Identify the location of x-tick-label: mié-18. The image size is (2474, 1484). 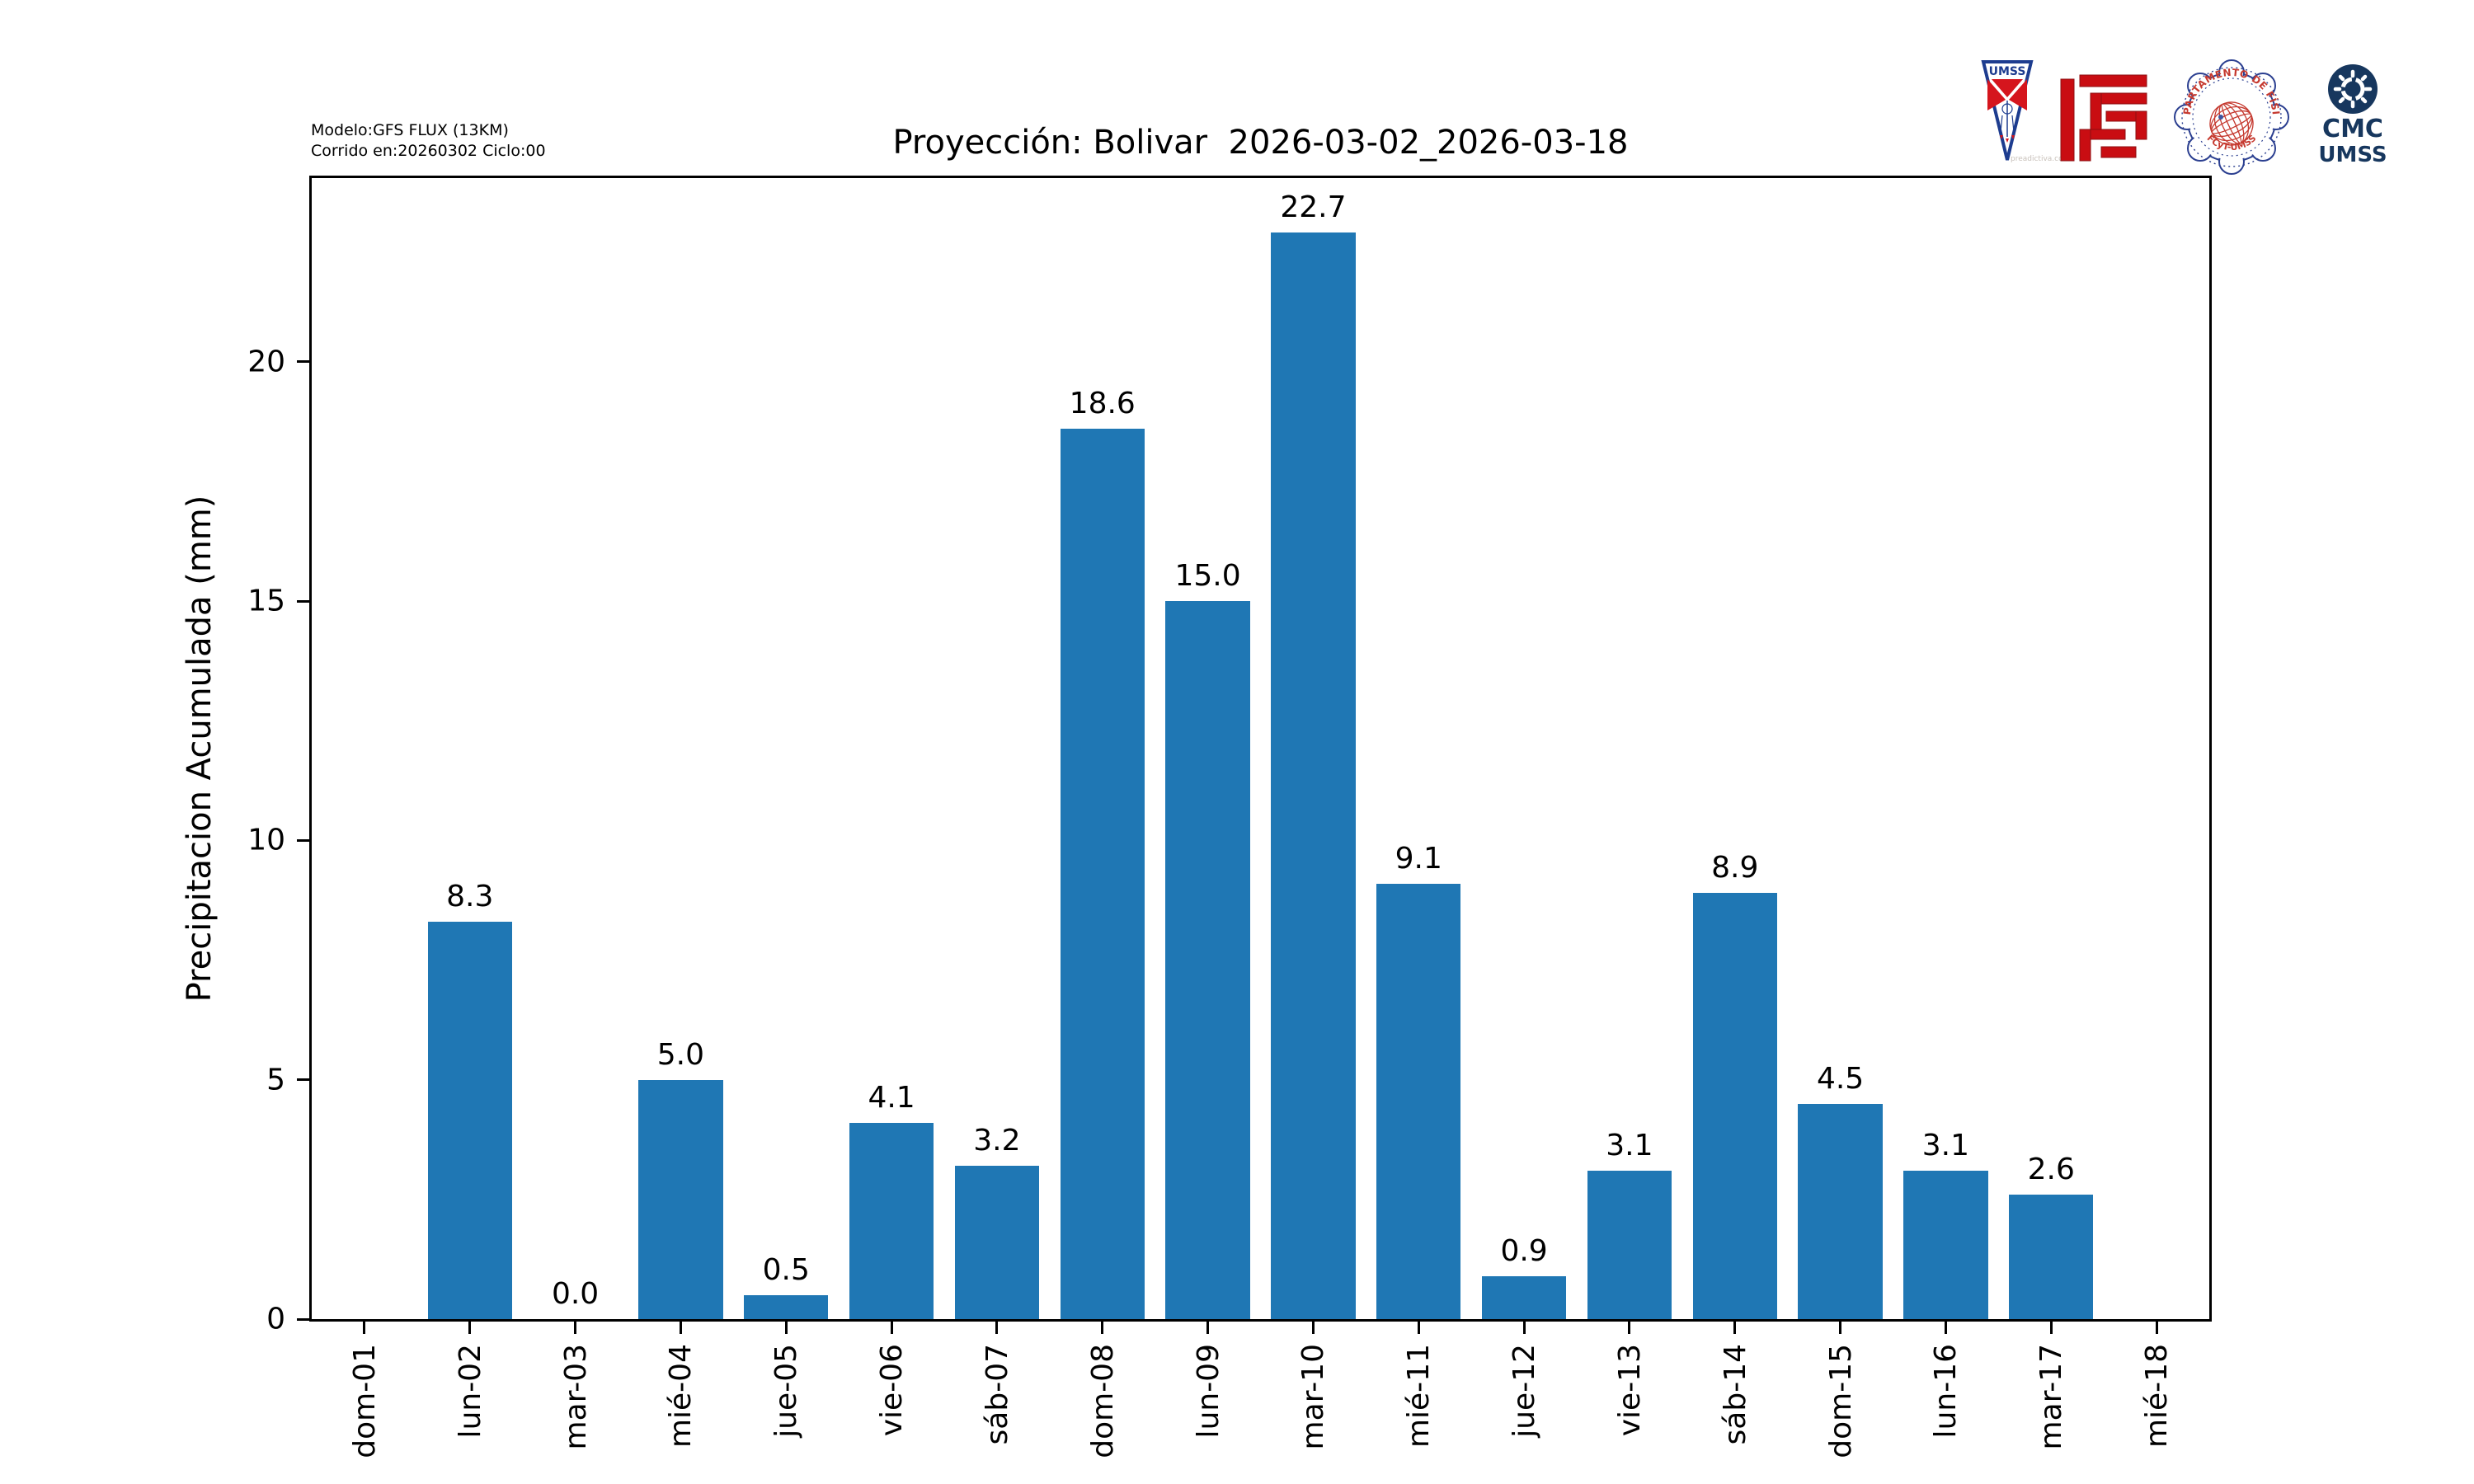
(2157, 1396).